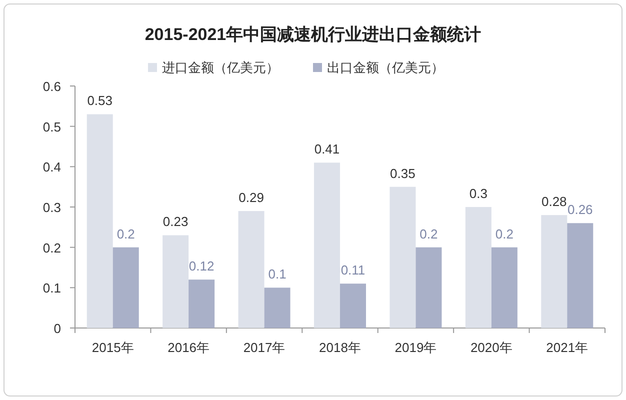  I want to click on data-label: 0.53, so click(100, 100).